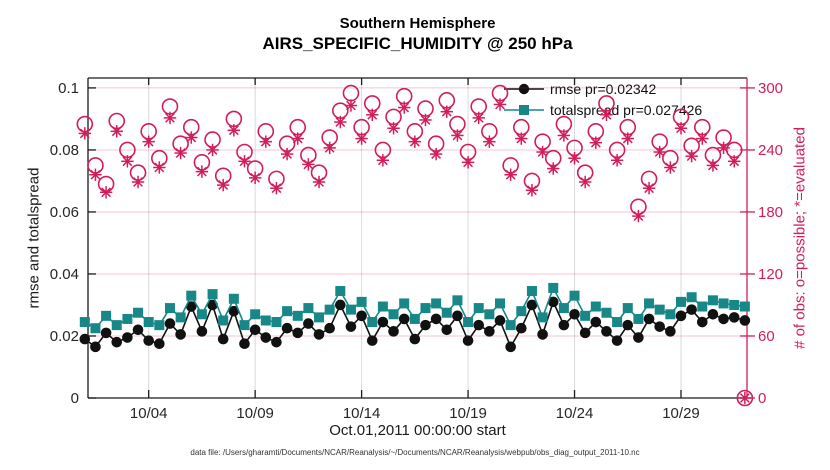  Describe the element at coordinates (417, 43) in the screenshot. I see `title-variable: AIRS_SPECIFIC_HUMIDITY @ 250 hPa` at that location.